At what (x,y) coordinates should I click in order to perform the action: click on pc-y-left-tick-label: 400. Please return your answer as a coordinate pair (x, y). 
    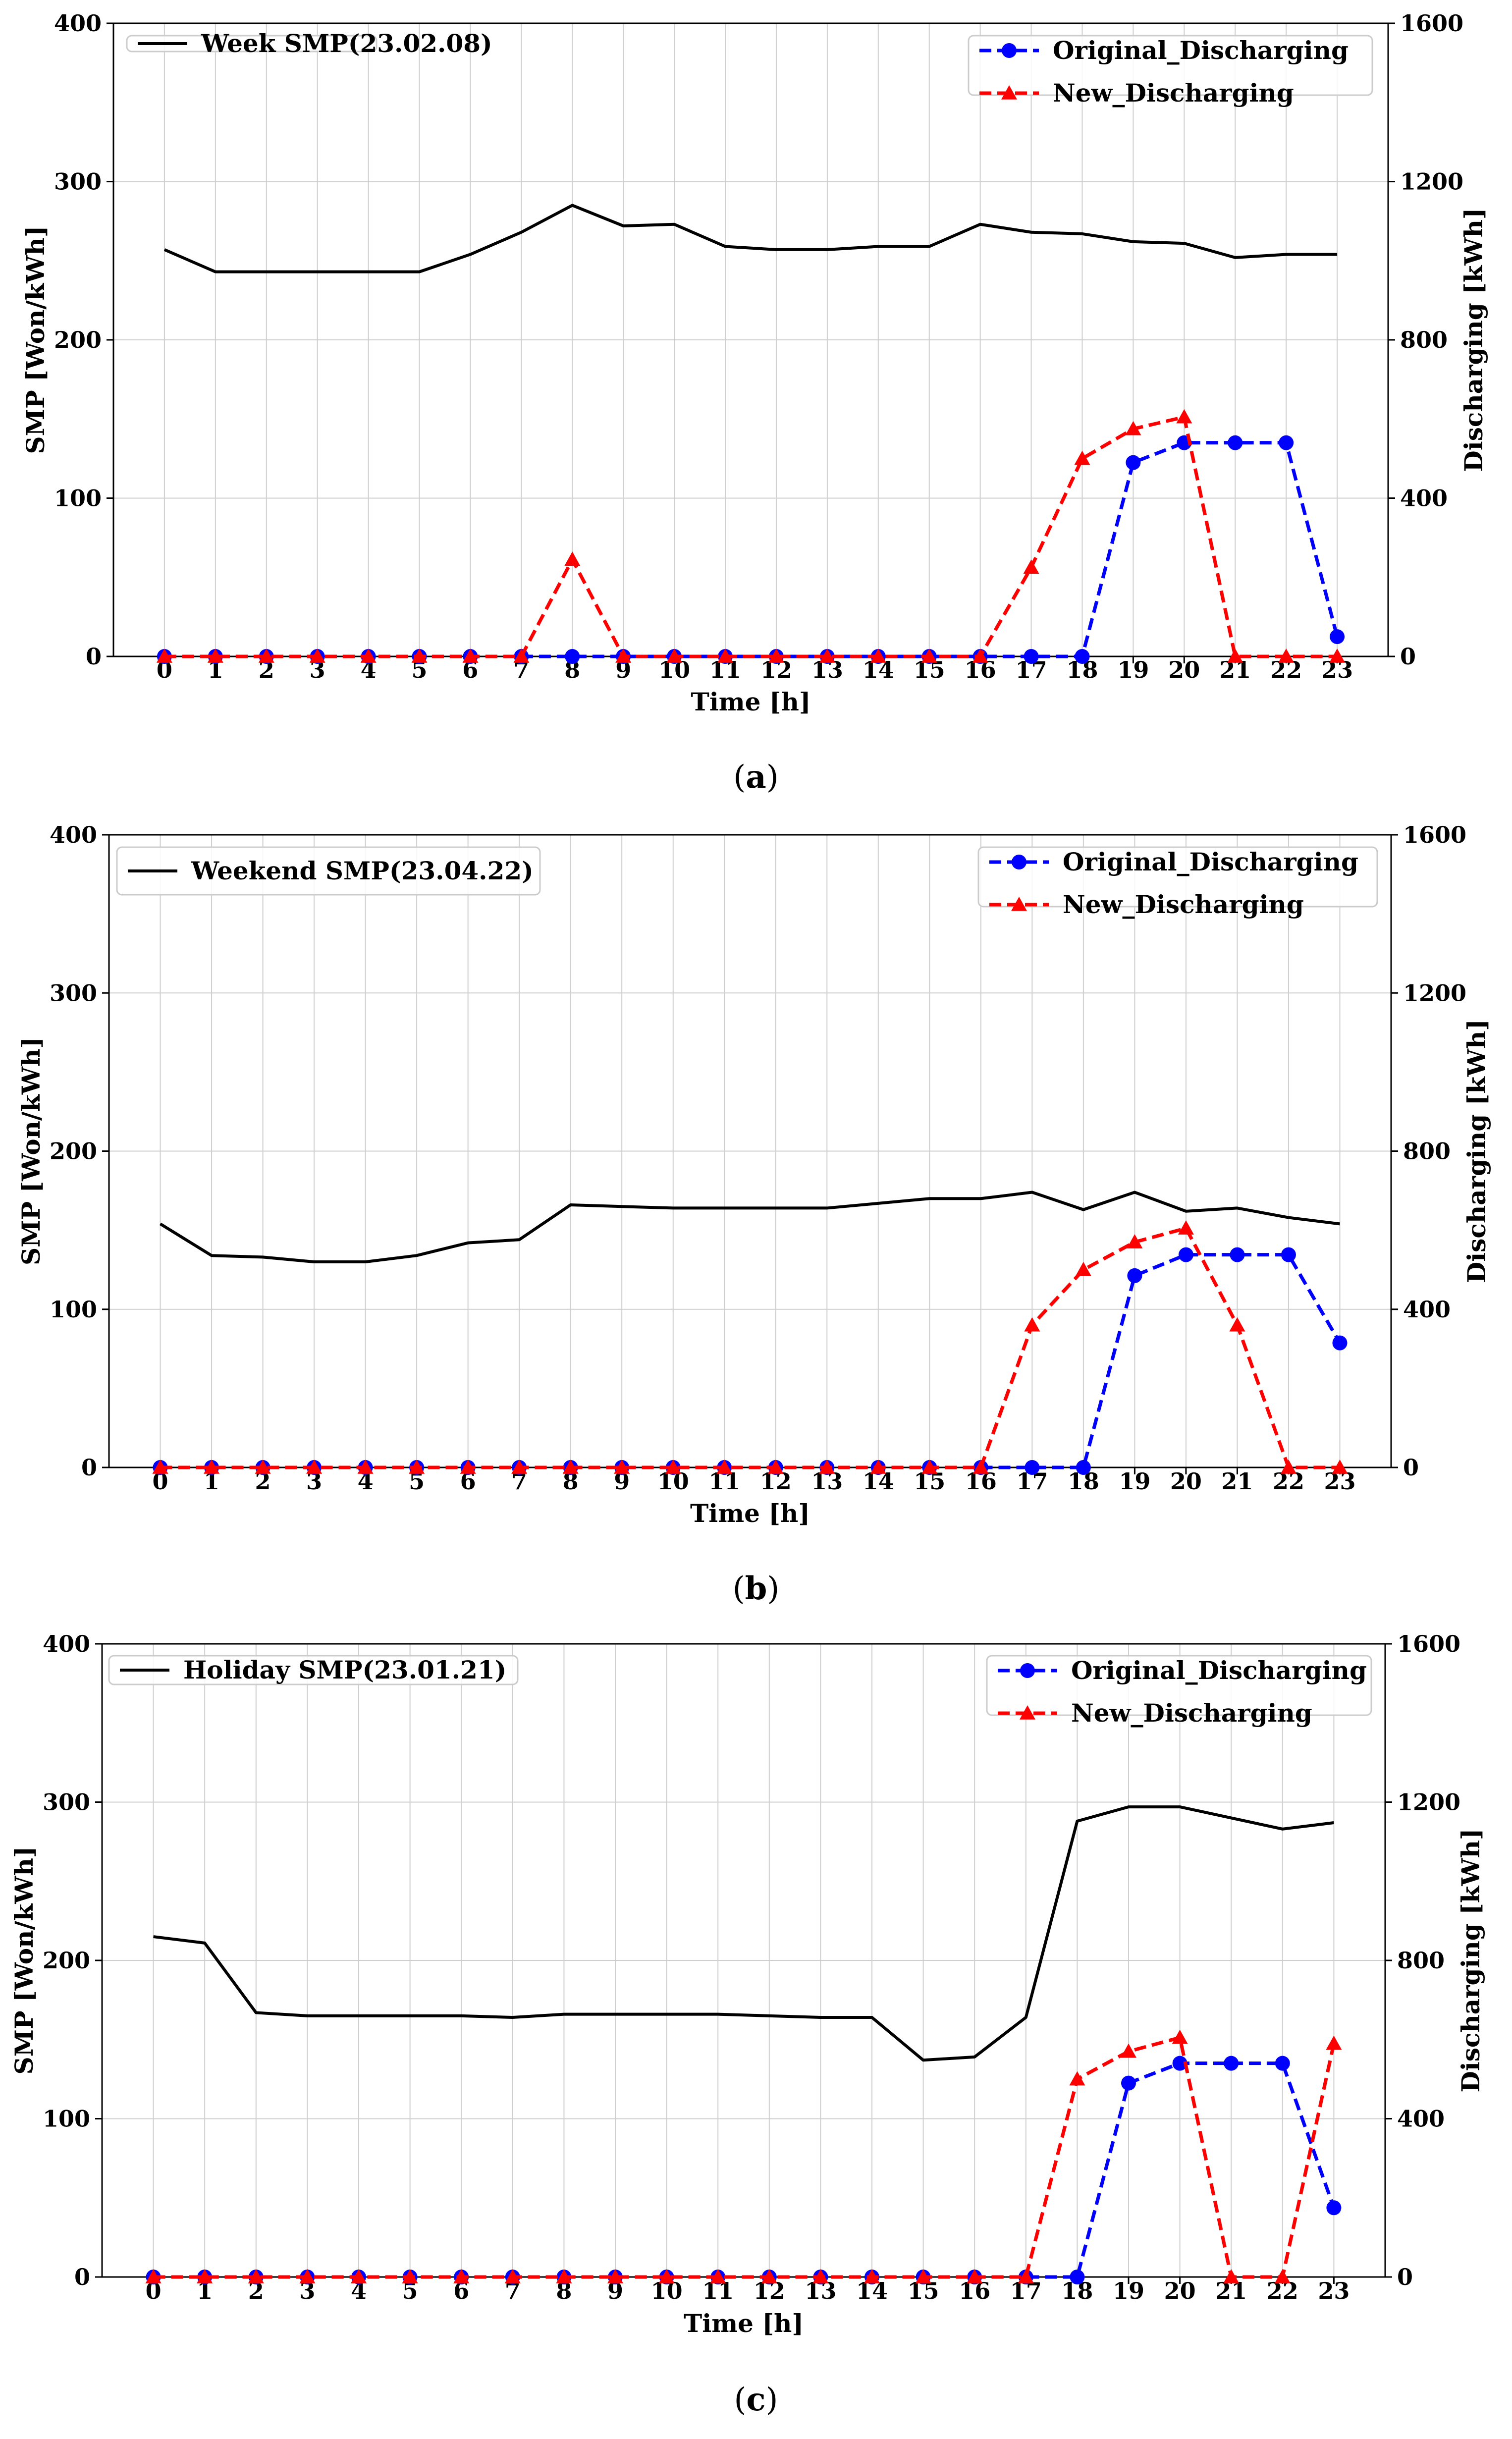
    Looking at the image, I should click on (67, 1643).